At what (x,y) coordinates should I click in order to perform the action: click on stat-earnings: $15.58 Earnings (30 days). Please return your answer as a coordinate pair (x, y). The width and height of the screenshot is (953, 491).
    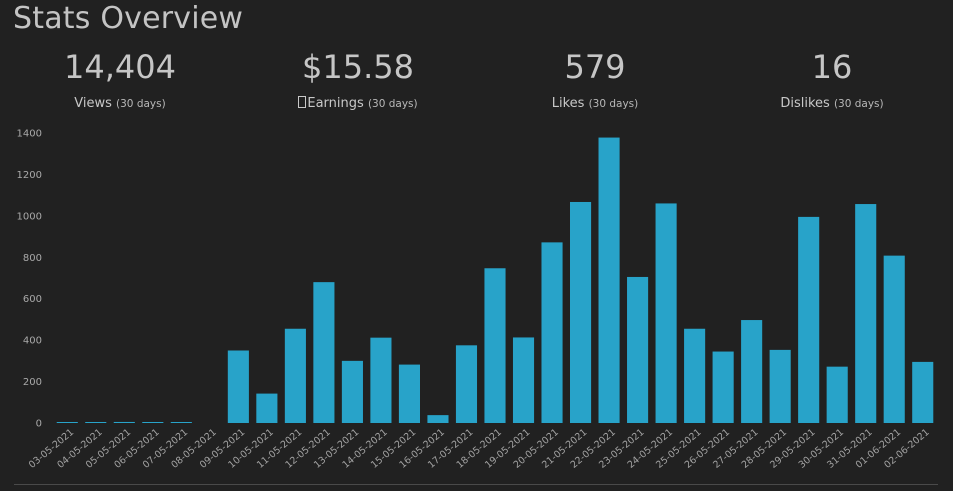
    Looking at the image, I should click on (358, 81).